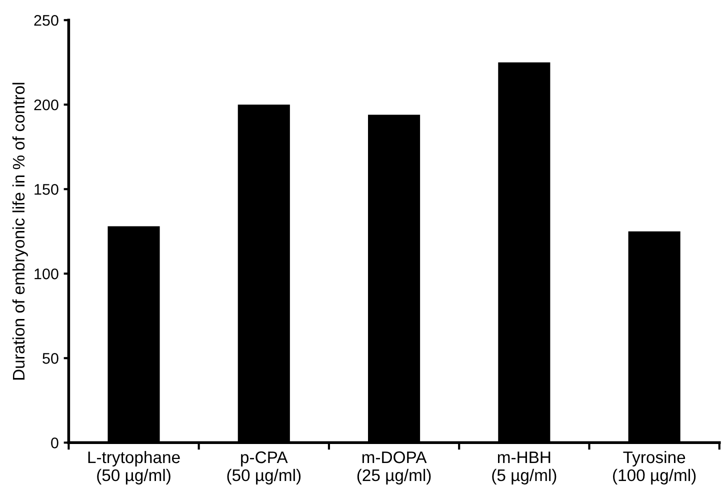  What do you see at coordinates (524, 468) in the screenshot?
I see `x-tick-label: m-HBH (5 µg/ml)` at bounding box center [524, 468].